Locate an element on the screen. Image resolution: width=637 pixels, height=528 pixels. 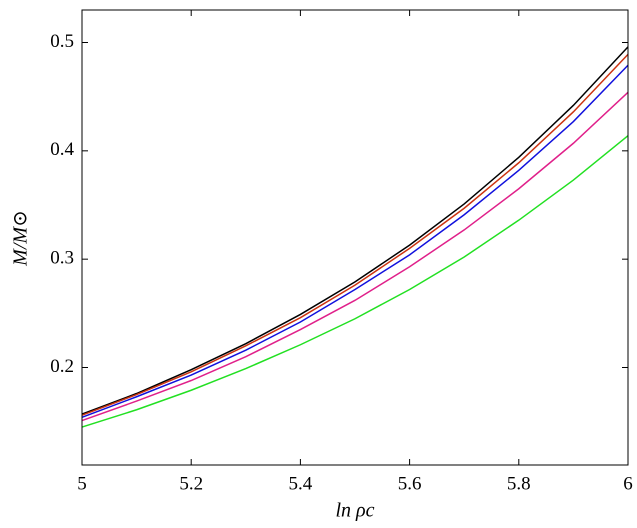
y-tick-label: 0.4 is located at coordinates (62, 149).